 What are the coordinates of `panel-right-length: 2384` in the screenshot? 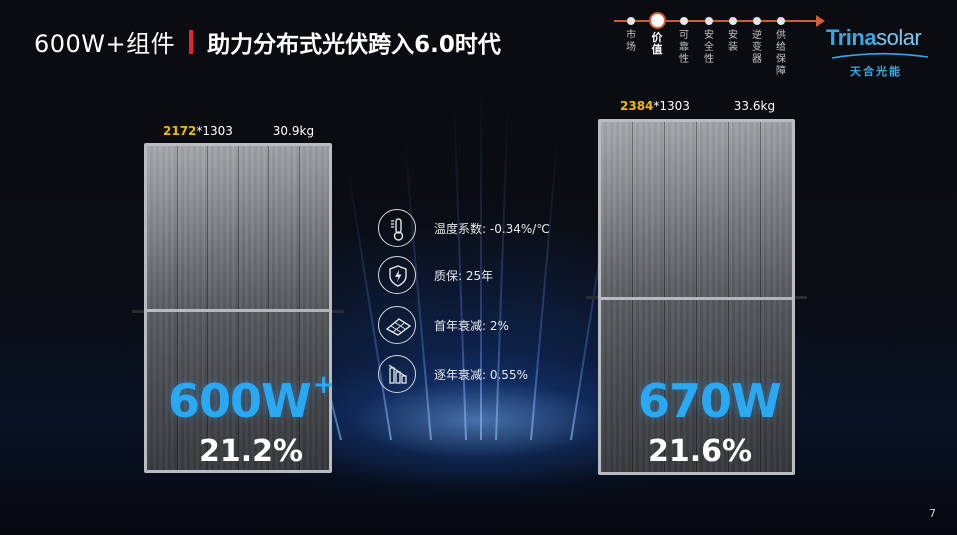 It's located at (637, 106).